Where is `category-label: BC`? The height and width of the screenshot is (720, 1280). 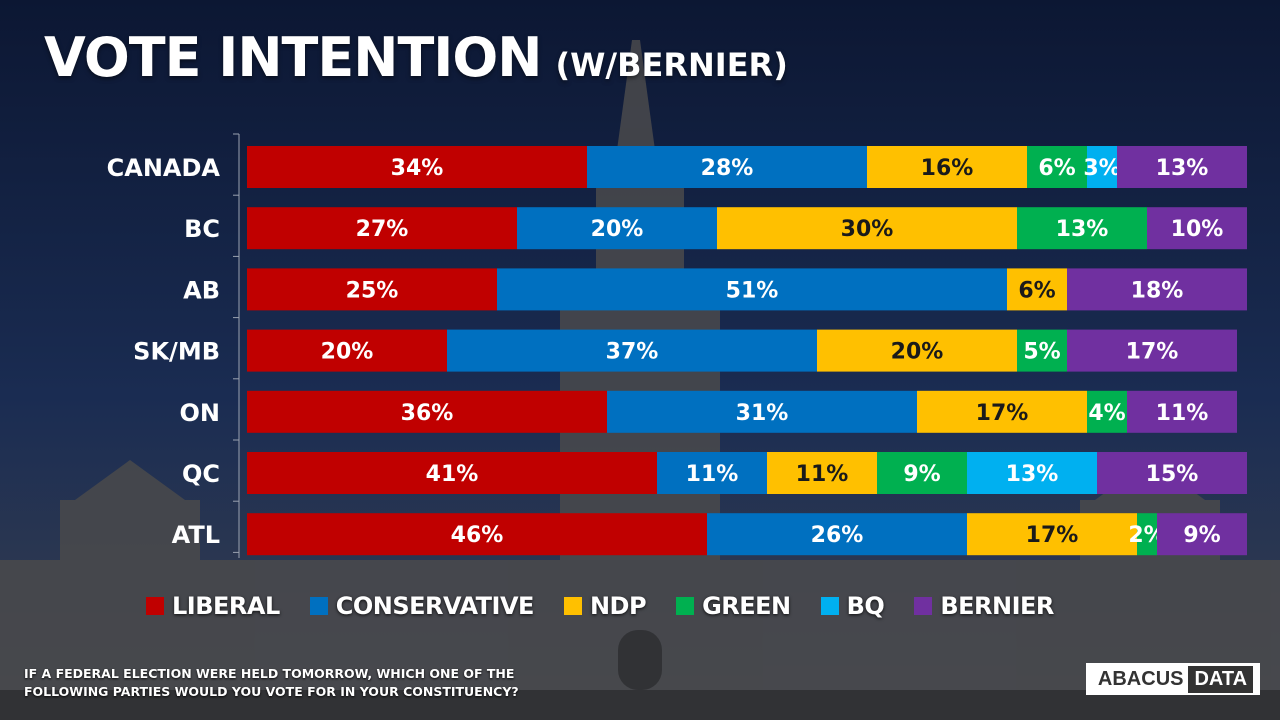
category-label: BC is located at coordinates (202, 229).